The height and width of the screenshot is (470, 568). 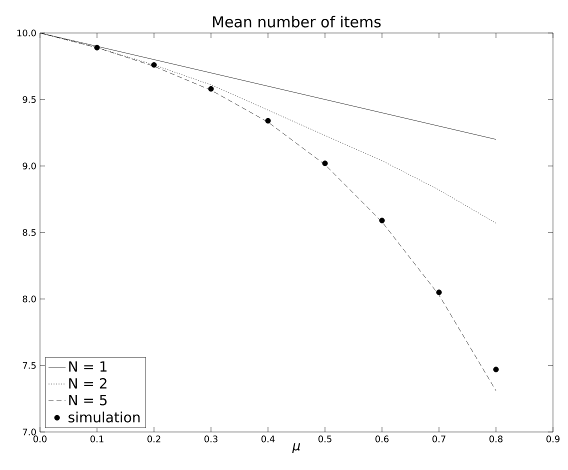 I want to click on x-tick-label: 0.4, so click(x=268, y=439).